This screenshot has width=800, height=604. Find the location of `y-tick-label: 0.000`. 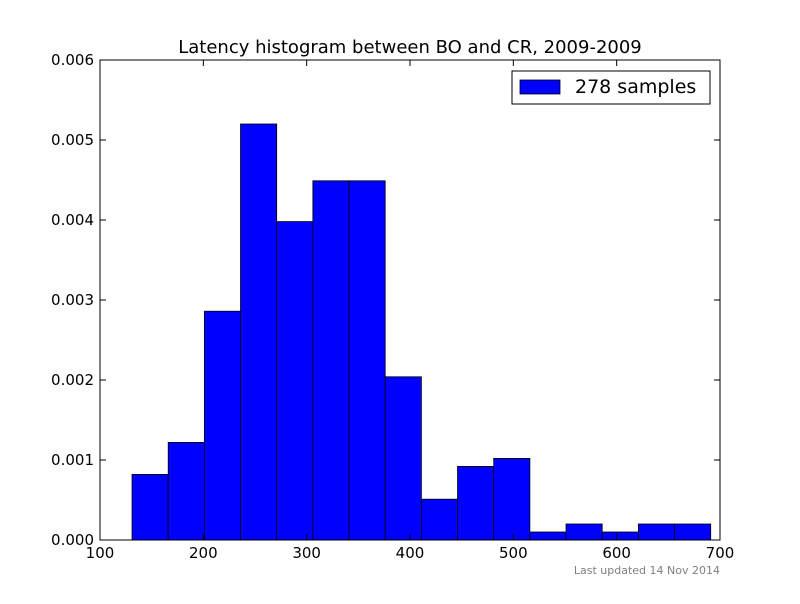

y-tick-label: 0.000 is located at coordinates (72, 540).